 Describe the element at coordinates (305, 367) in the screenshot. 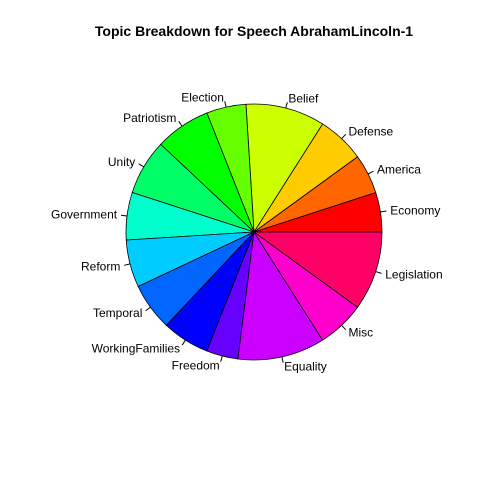

I see `pie-label-equality: Equality` at that location.